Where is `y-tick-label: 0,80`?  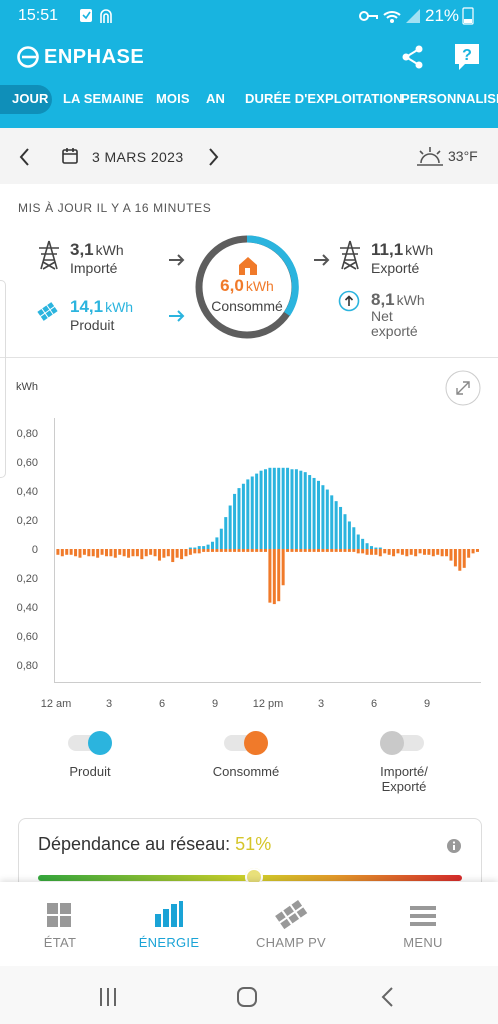 y-tick-label: 0,80 is located at coordinates (27, 666).